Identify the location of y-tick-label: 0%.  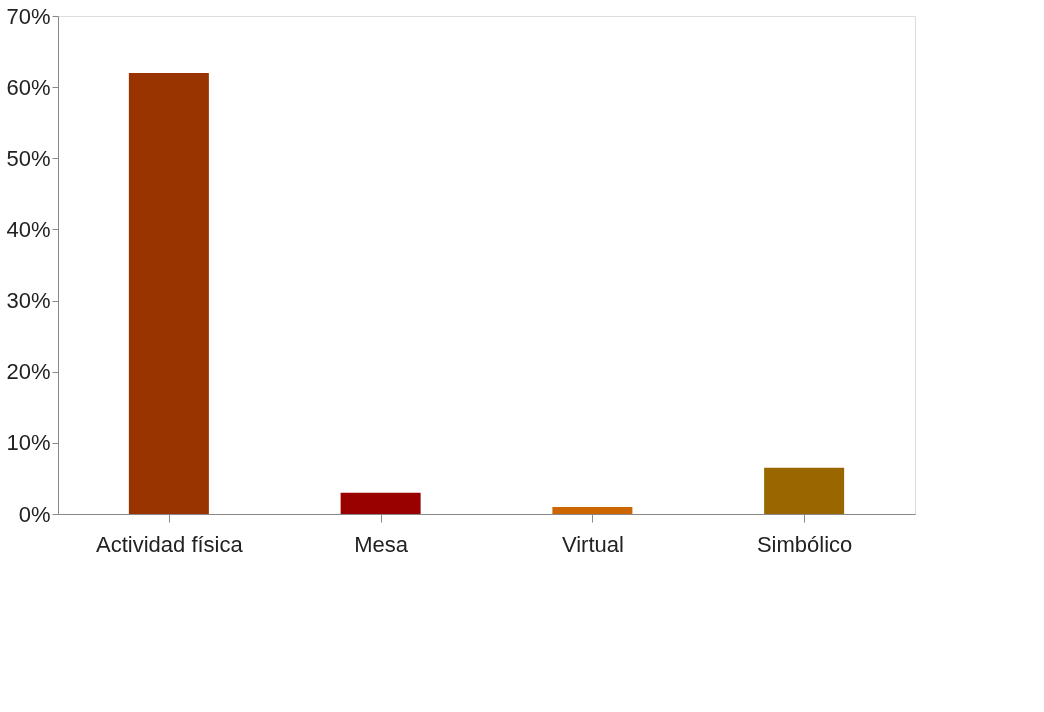
(34, 514).